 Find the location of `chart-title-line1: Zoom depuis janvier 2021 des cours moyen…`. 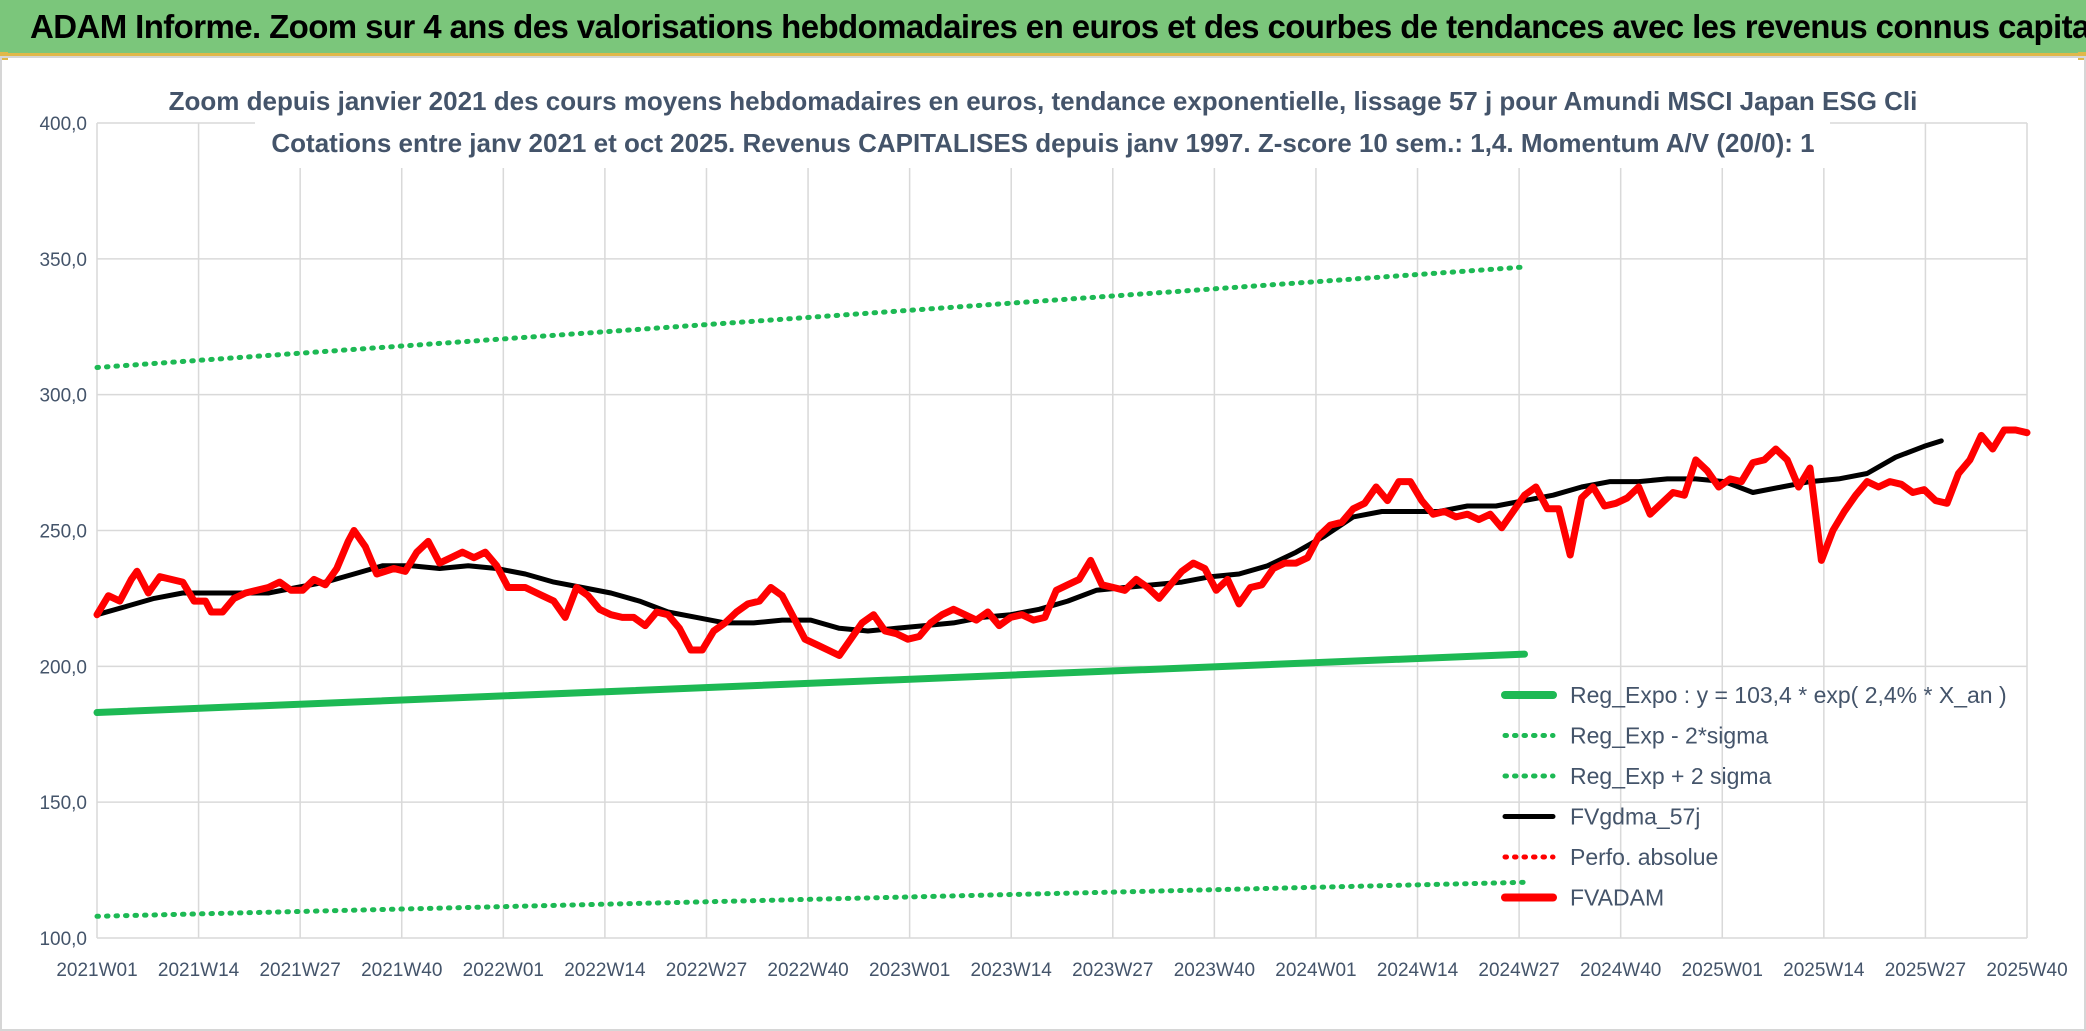

chart-title-line1: Zoom depuis janvier 2021 des cours moyen… is located at coordinates (1043, 101).